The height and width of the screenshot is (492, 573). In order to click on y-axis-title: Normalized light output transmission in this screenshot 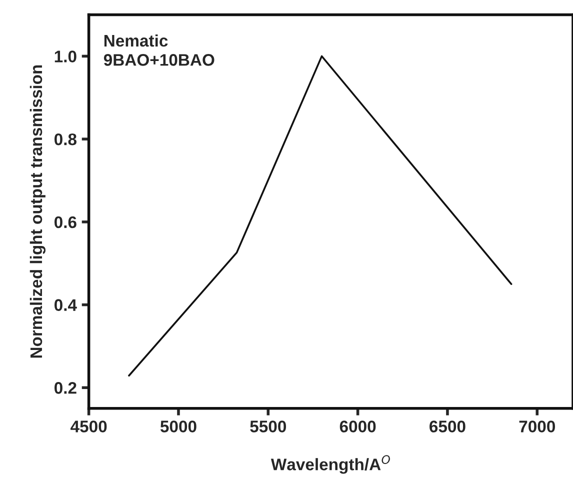, I will do `click(38, 211)`.